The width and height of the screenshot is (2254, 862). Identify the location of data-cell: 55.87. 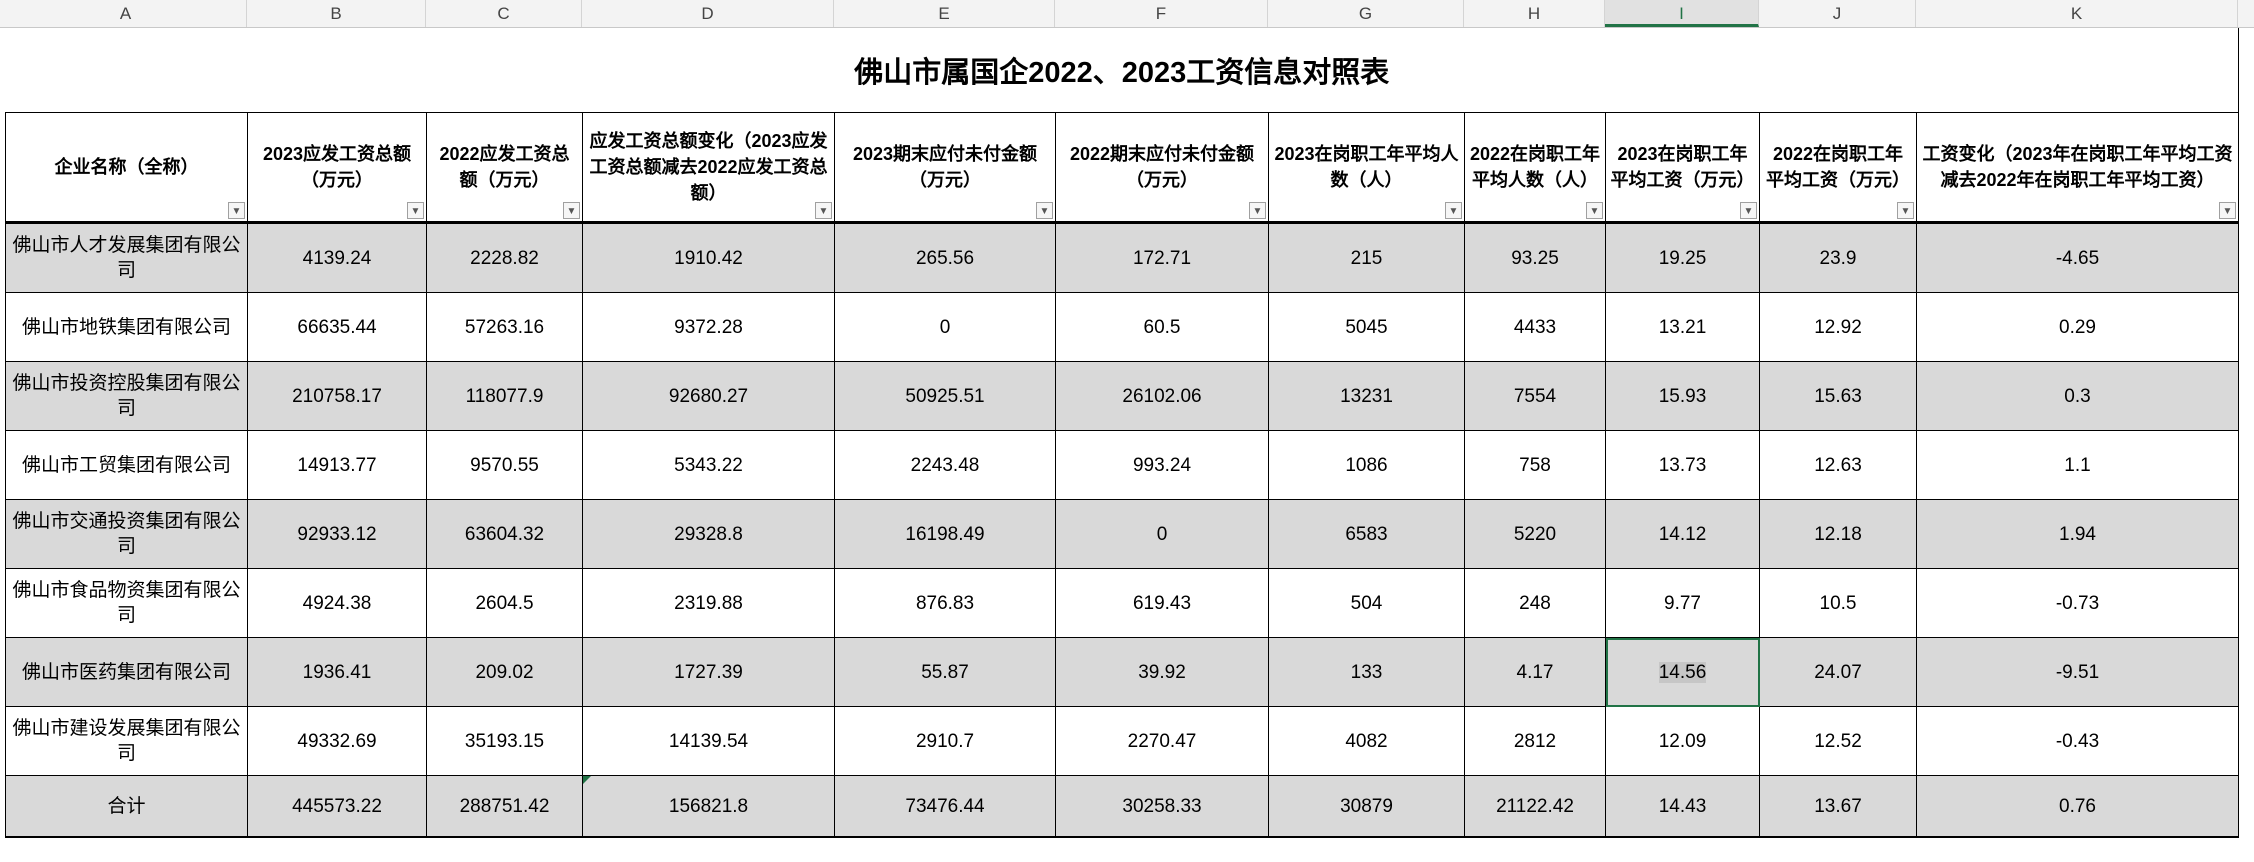
(945, 672).